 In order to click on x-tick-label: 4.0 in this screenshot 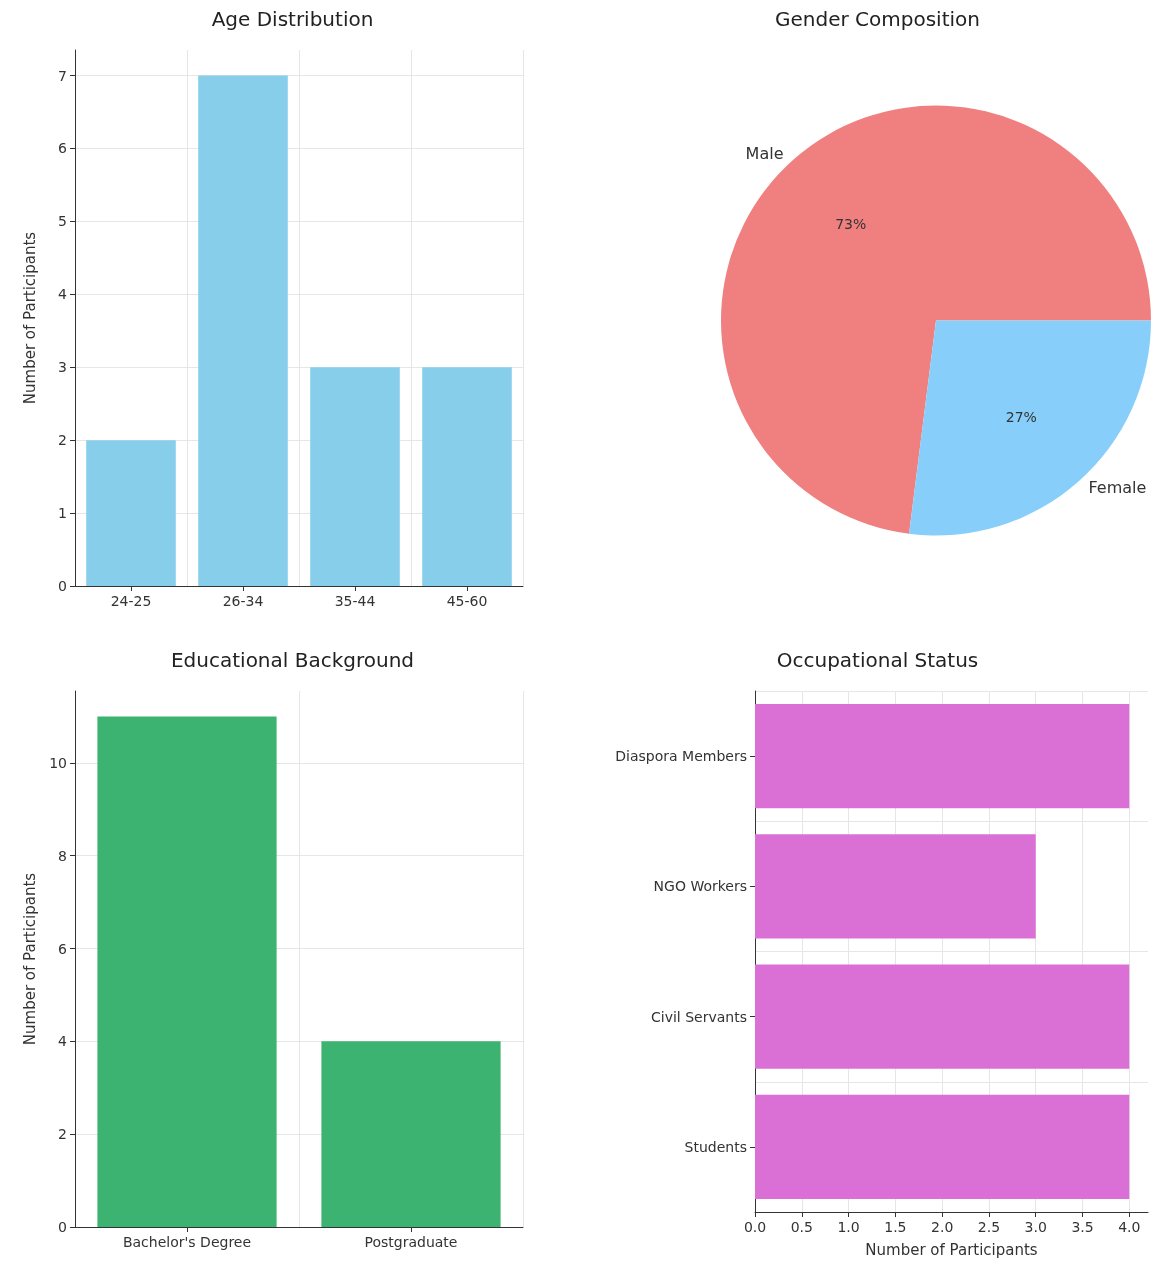, I will do `click(1129, 1227)`.